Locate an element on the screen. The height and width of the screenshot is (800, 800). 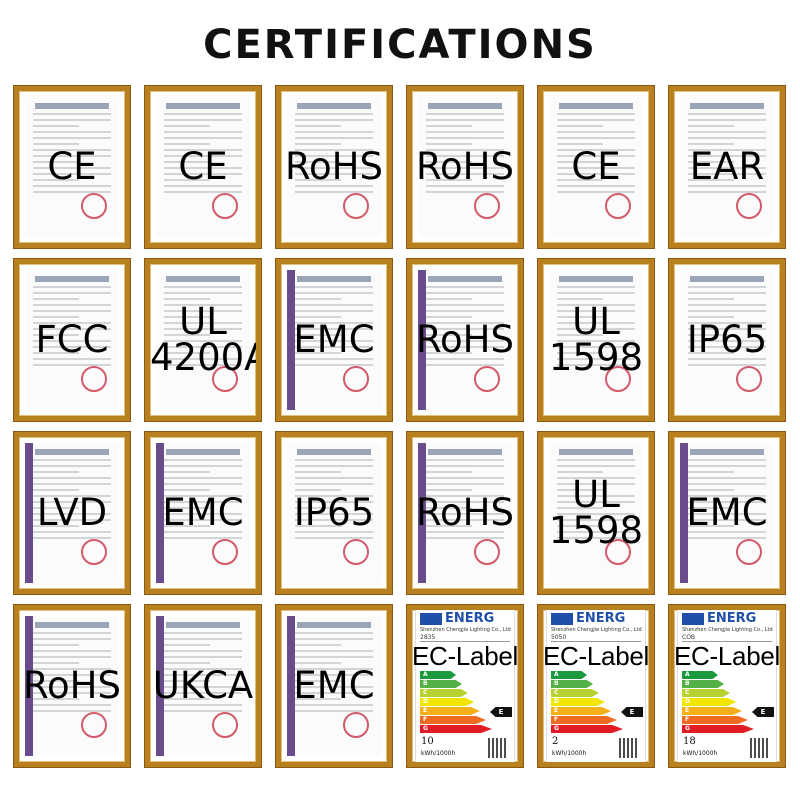
energy-class-bar: D is located at coordinates (578, 702).